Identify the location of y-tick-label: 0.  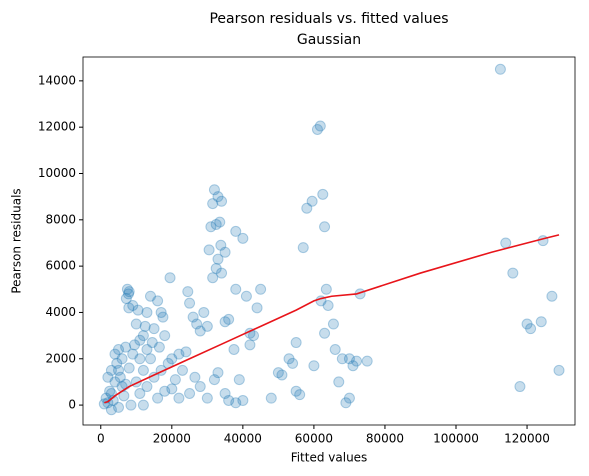
(72, 405).